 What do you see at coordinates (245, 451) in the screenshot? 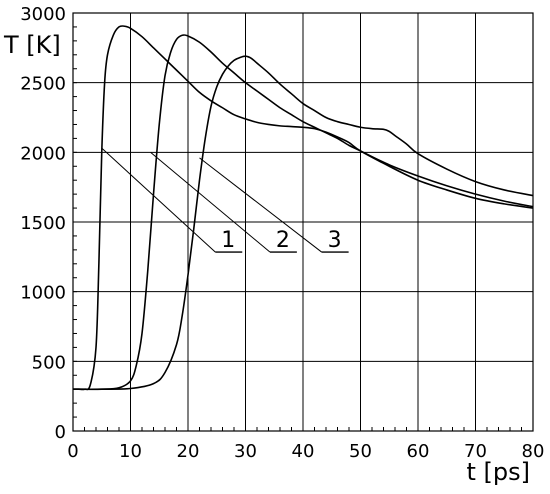
I see `x-tick-label: 30` at bounding box center [245, 451].